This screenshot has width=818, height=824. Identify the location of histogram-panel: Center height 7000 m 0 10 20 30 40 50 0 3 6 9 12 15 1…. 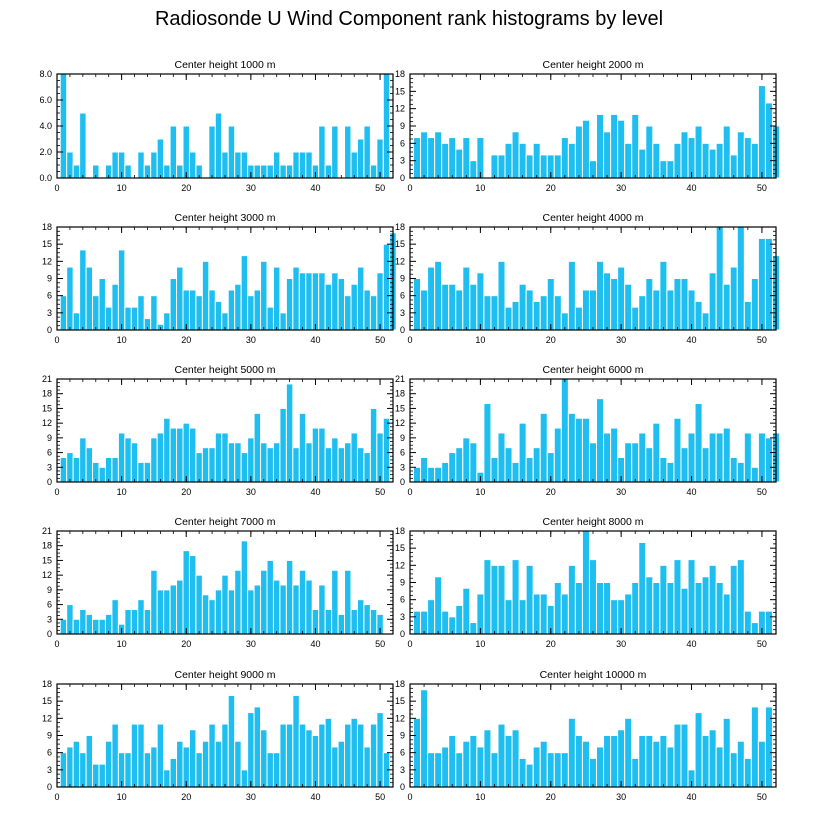
(218, 582).